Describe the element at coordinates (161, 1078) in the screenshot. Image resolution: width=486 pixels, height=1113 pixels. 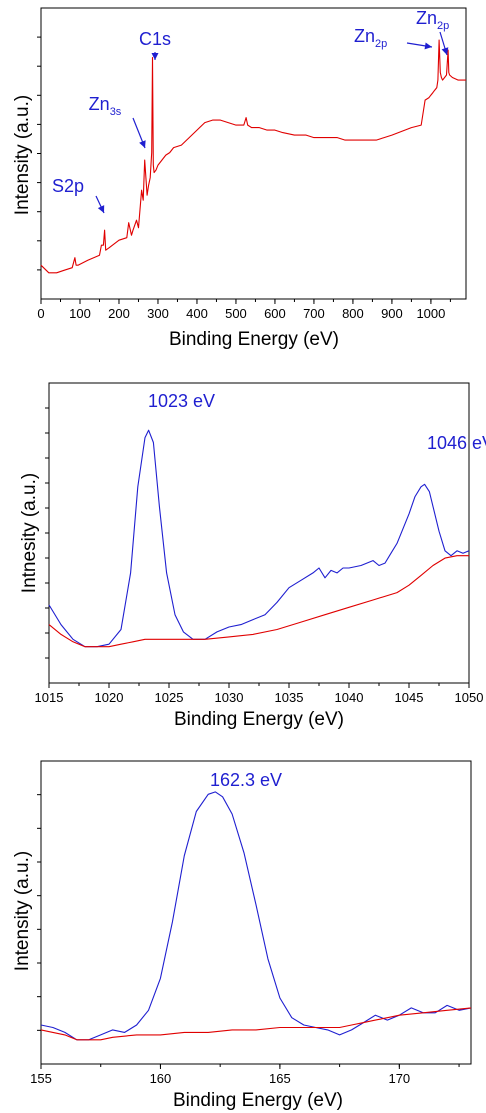
I see `x-tick-label: 160` at that location.